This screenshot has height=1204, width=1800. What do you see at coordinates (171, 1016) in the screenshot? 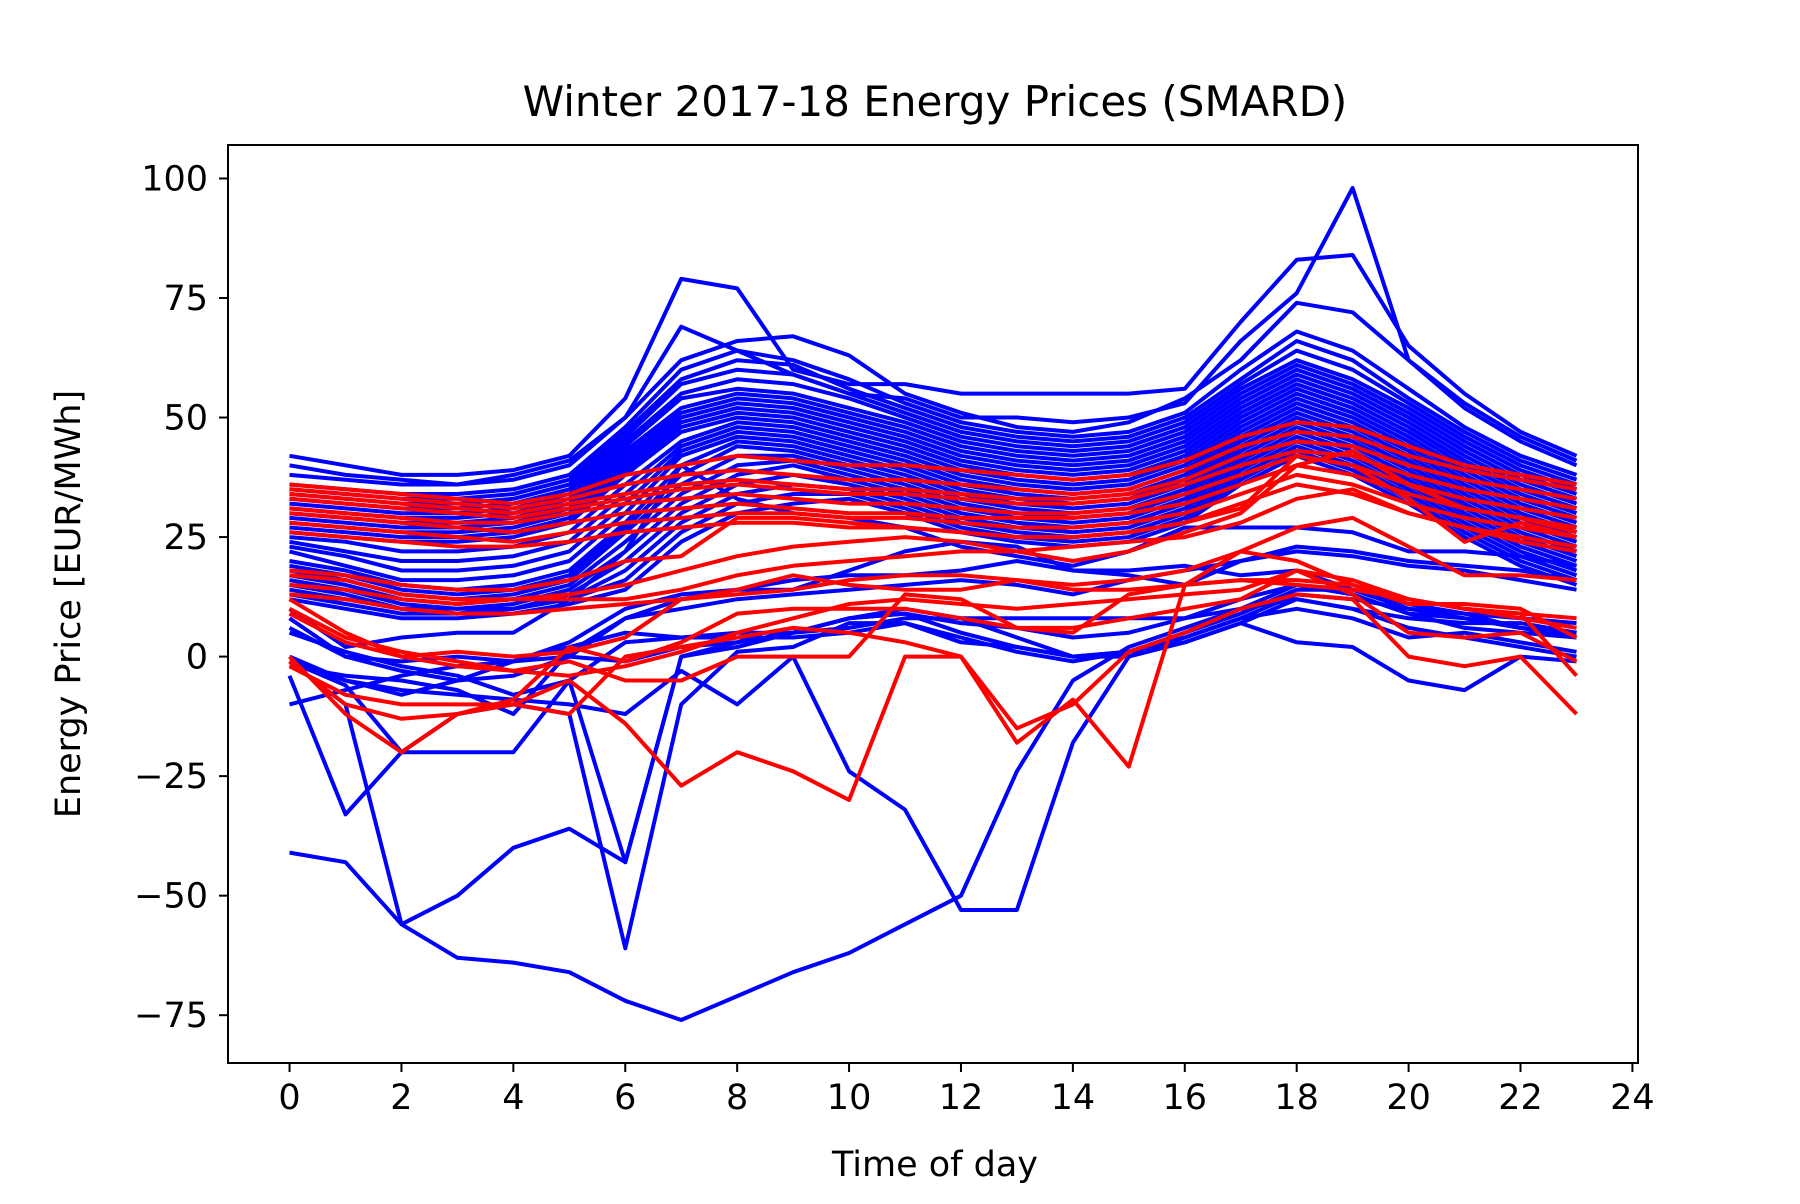
I see `y-tick-label: −75` at bounding box center [171, 1016].